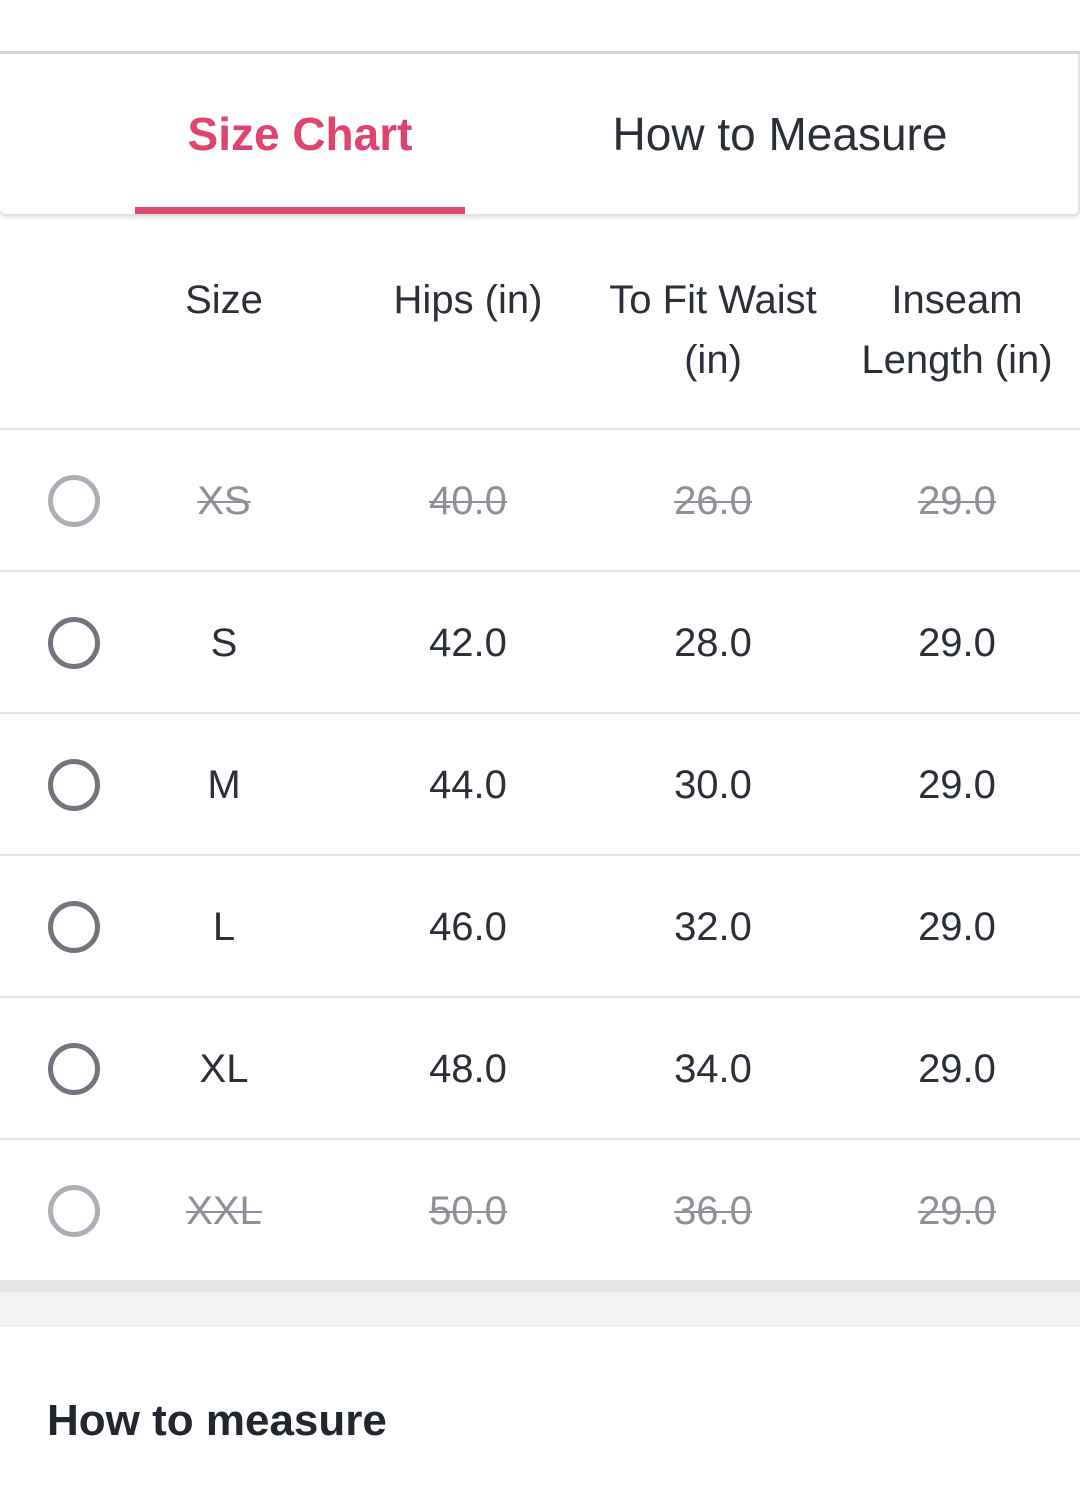 This screenshot has height=1512, width=1080. I want to click on cell-hips: 48.0, so click(468, 1068).